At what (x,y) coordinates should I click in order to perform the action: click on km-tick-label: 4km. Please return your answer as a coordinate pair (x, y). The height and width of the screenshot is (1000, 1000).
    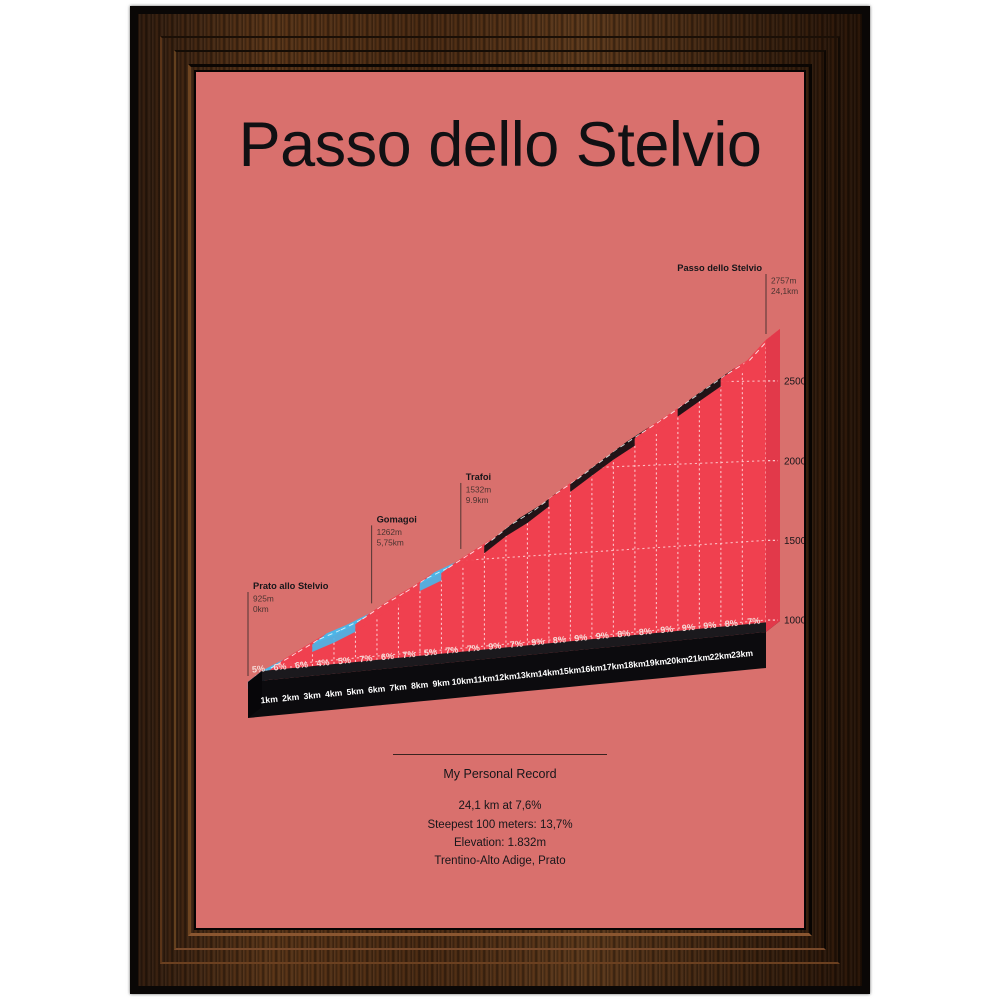
    Looking at the image, I should click on (334, 694).